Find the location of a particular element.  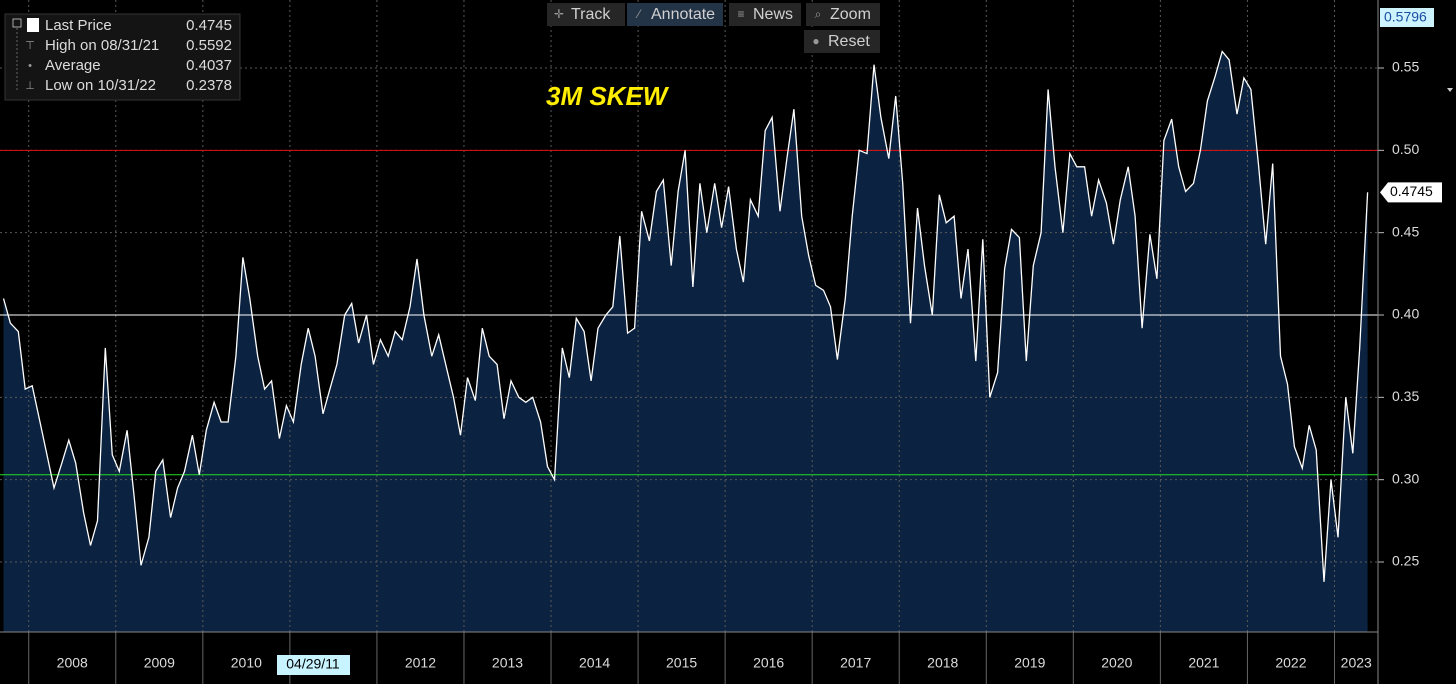

legend-value: 0.4037 is located at coordinates (209, 65).